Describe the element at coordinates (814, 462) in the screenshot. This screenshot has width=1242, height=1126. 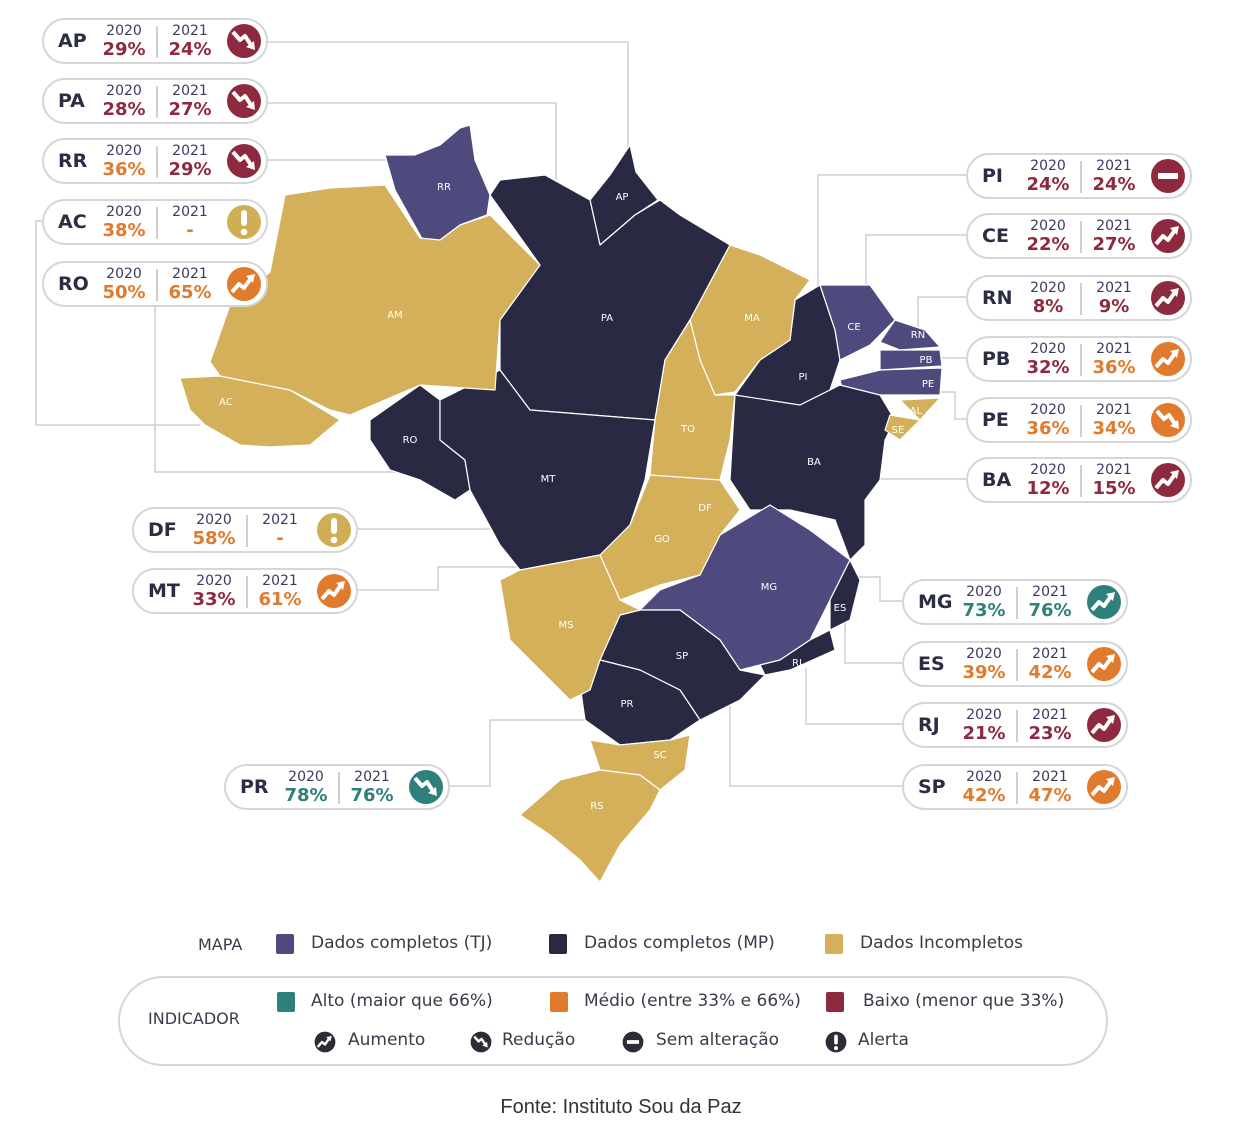
I see `map-label-ba: BA` at that location.